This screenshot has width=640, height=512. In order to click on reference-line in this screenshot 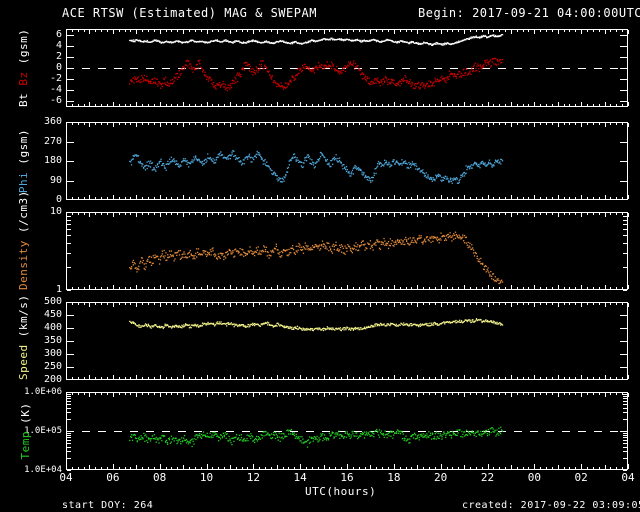, I will do `click(347, 68)`.